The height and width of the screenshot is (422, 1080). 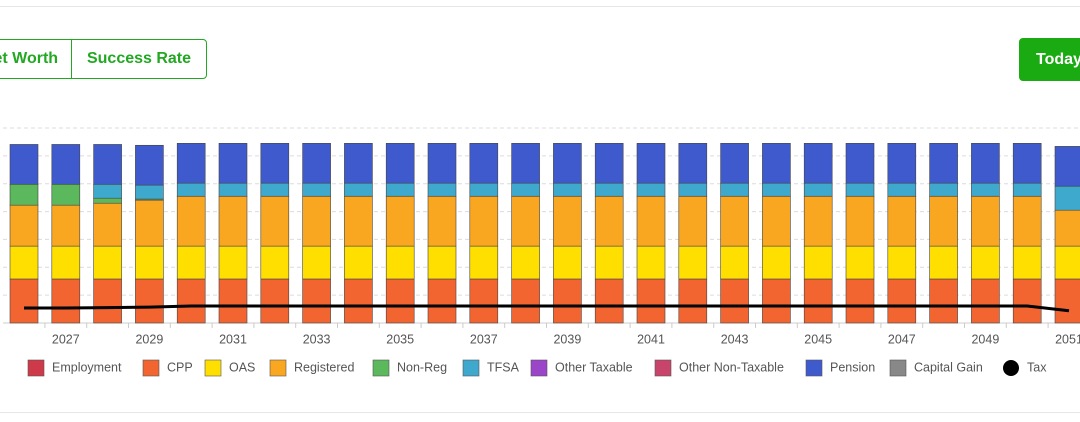 I want to click on x-tick-label: 2041, so click(x=651, y=339).